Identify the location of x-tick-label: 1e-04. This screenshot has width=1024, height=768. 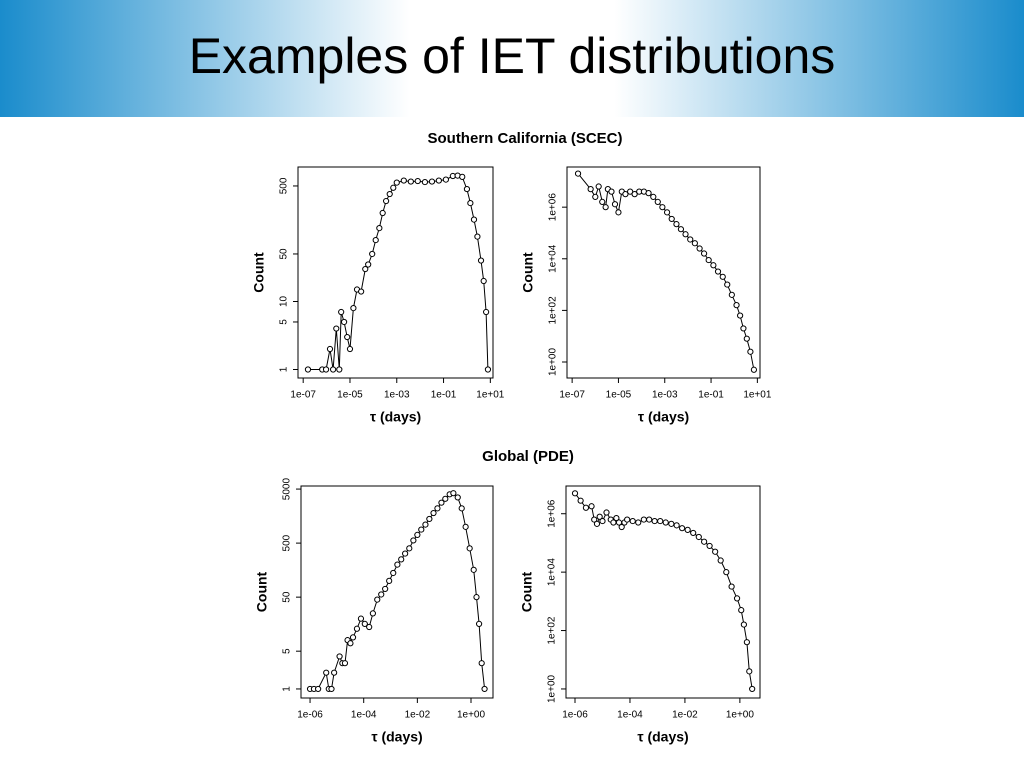
(630, 715).